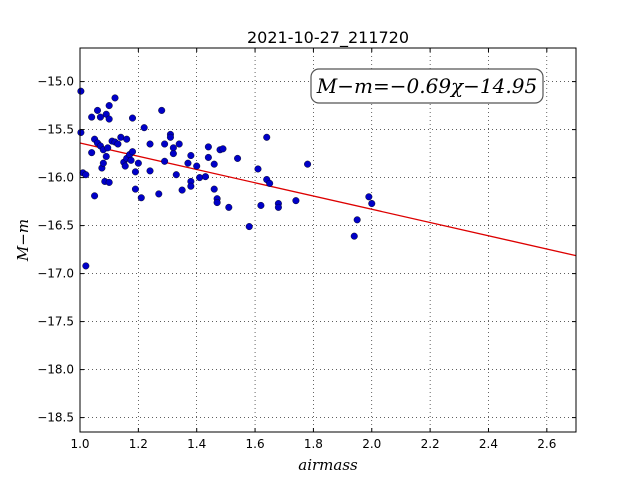 Image resolution: width=640 pixels, height=480 pixels. What do you see at coordinates (55, 226) in the screenshot?
I see `y-tick-label: −16.5` at bounding box center [55, 226].